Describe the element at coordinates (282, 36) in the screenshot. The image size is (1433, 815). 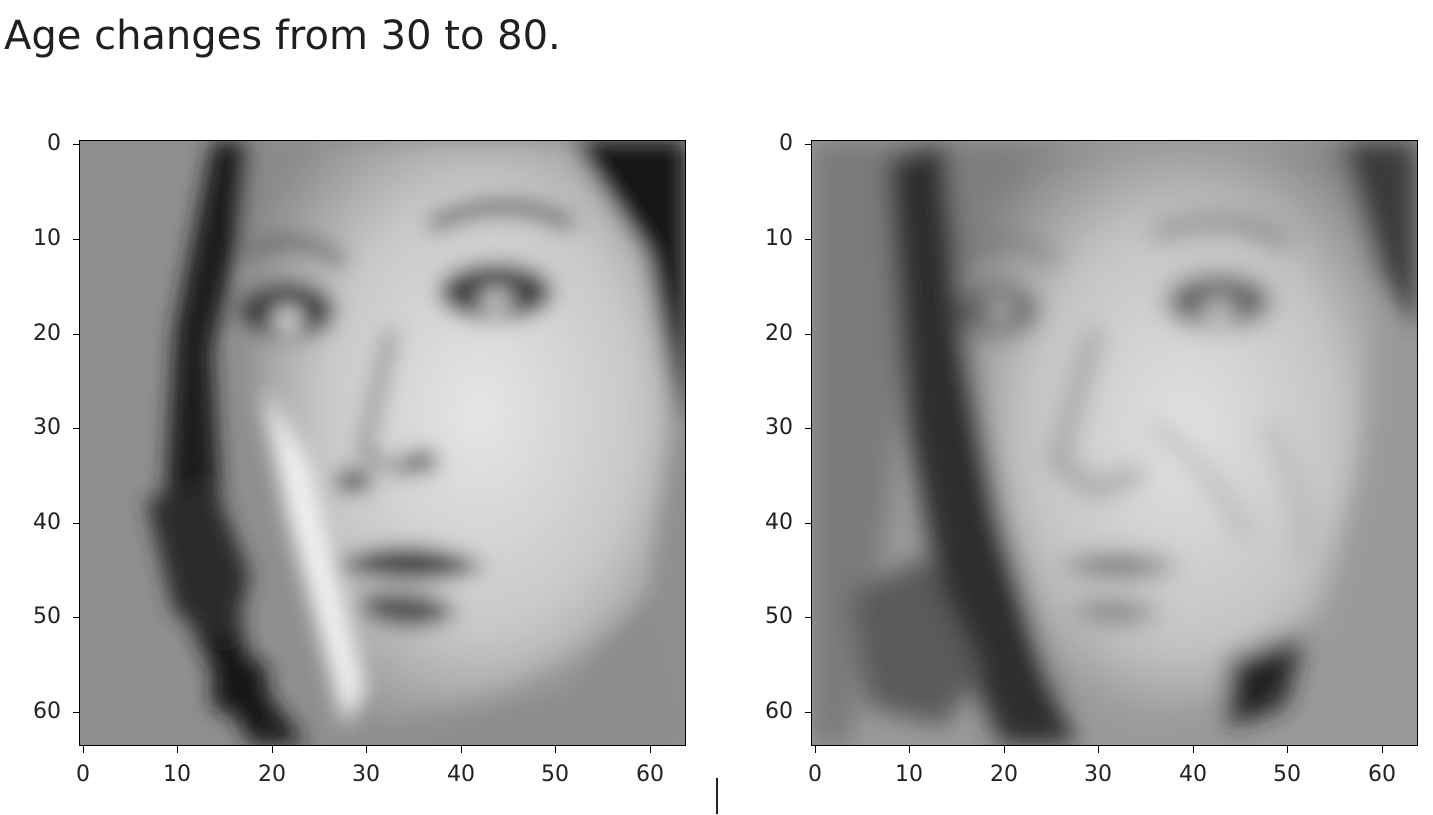
I see `caption: Age changes from 30 to 80.` at that location.